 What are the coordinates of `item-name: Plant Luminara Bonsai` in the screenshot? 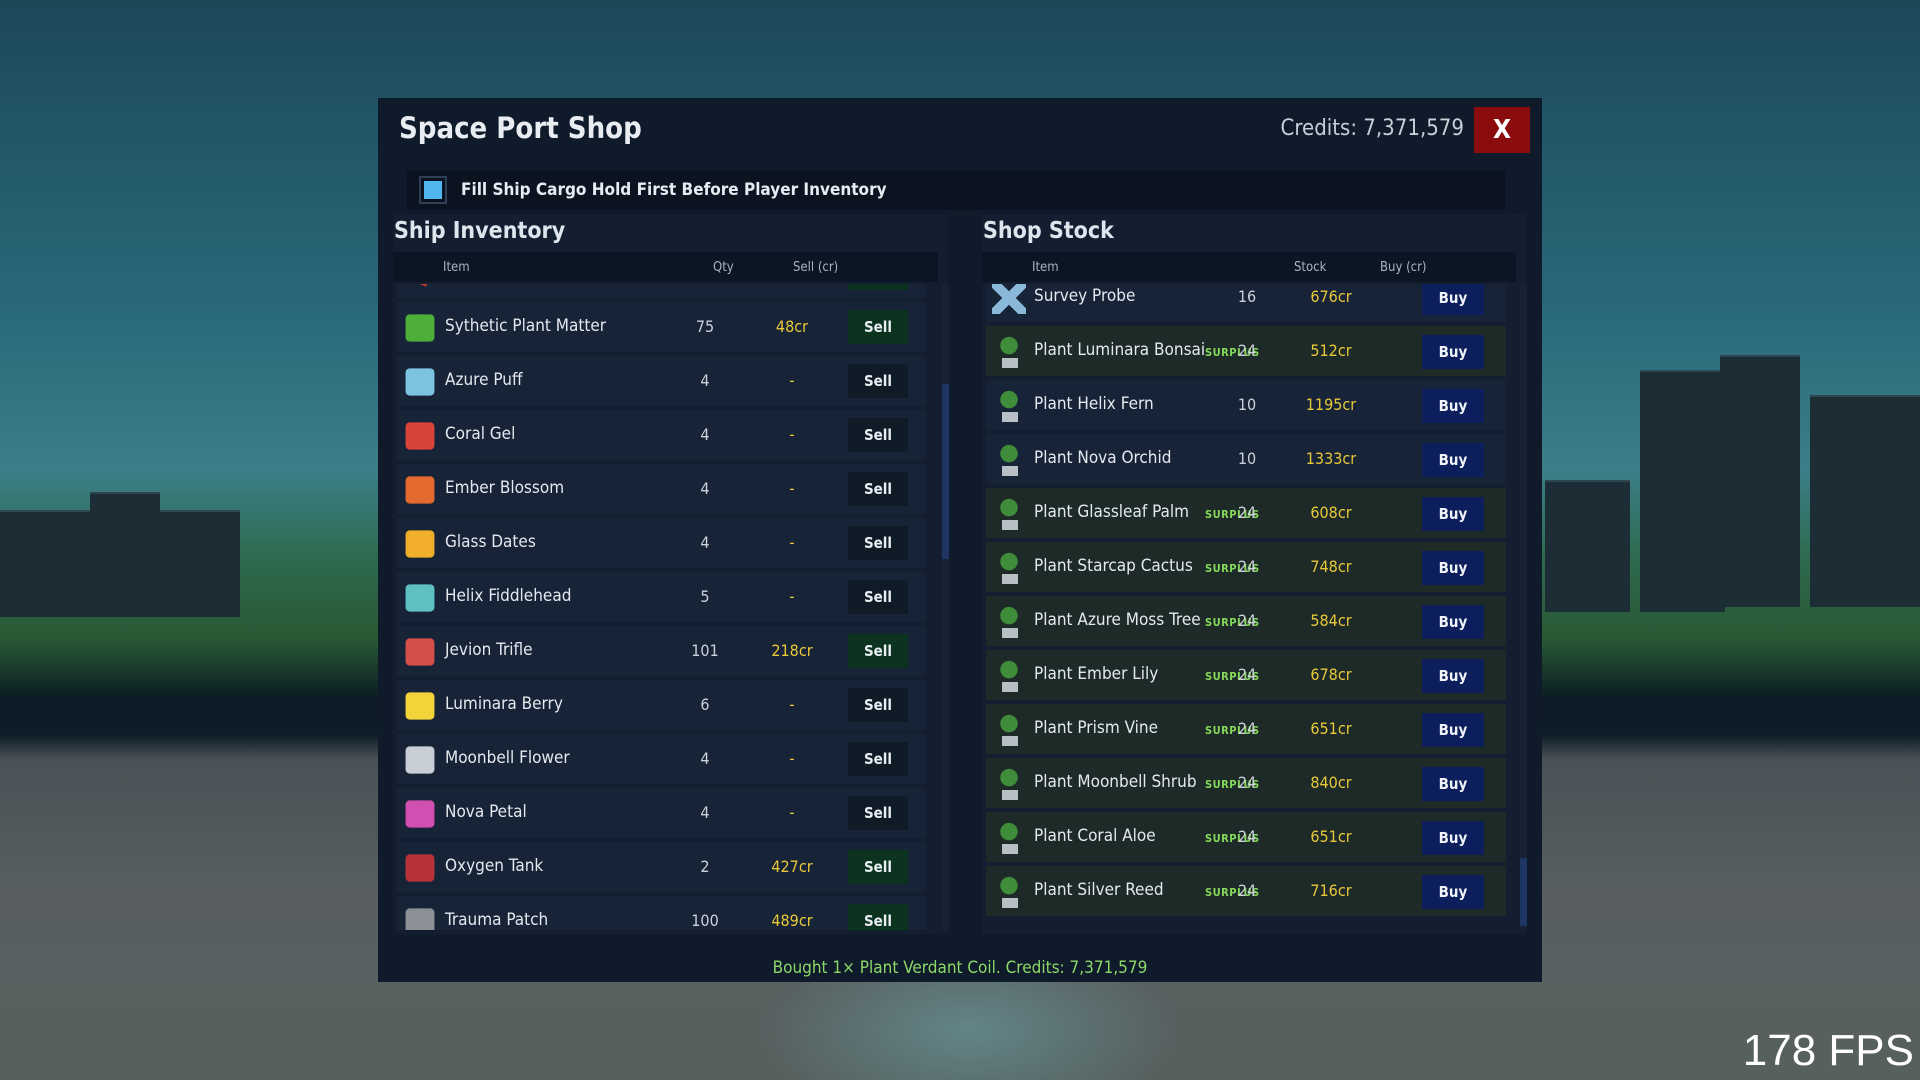 It's located at (1120, 350).